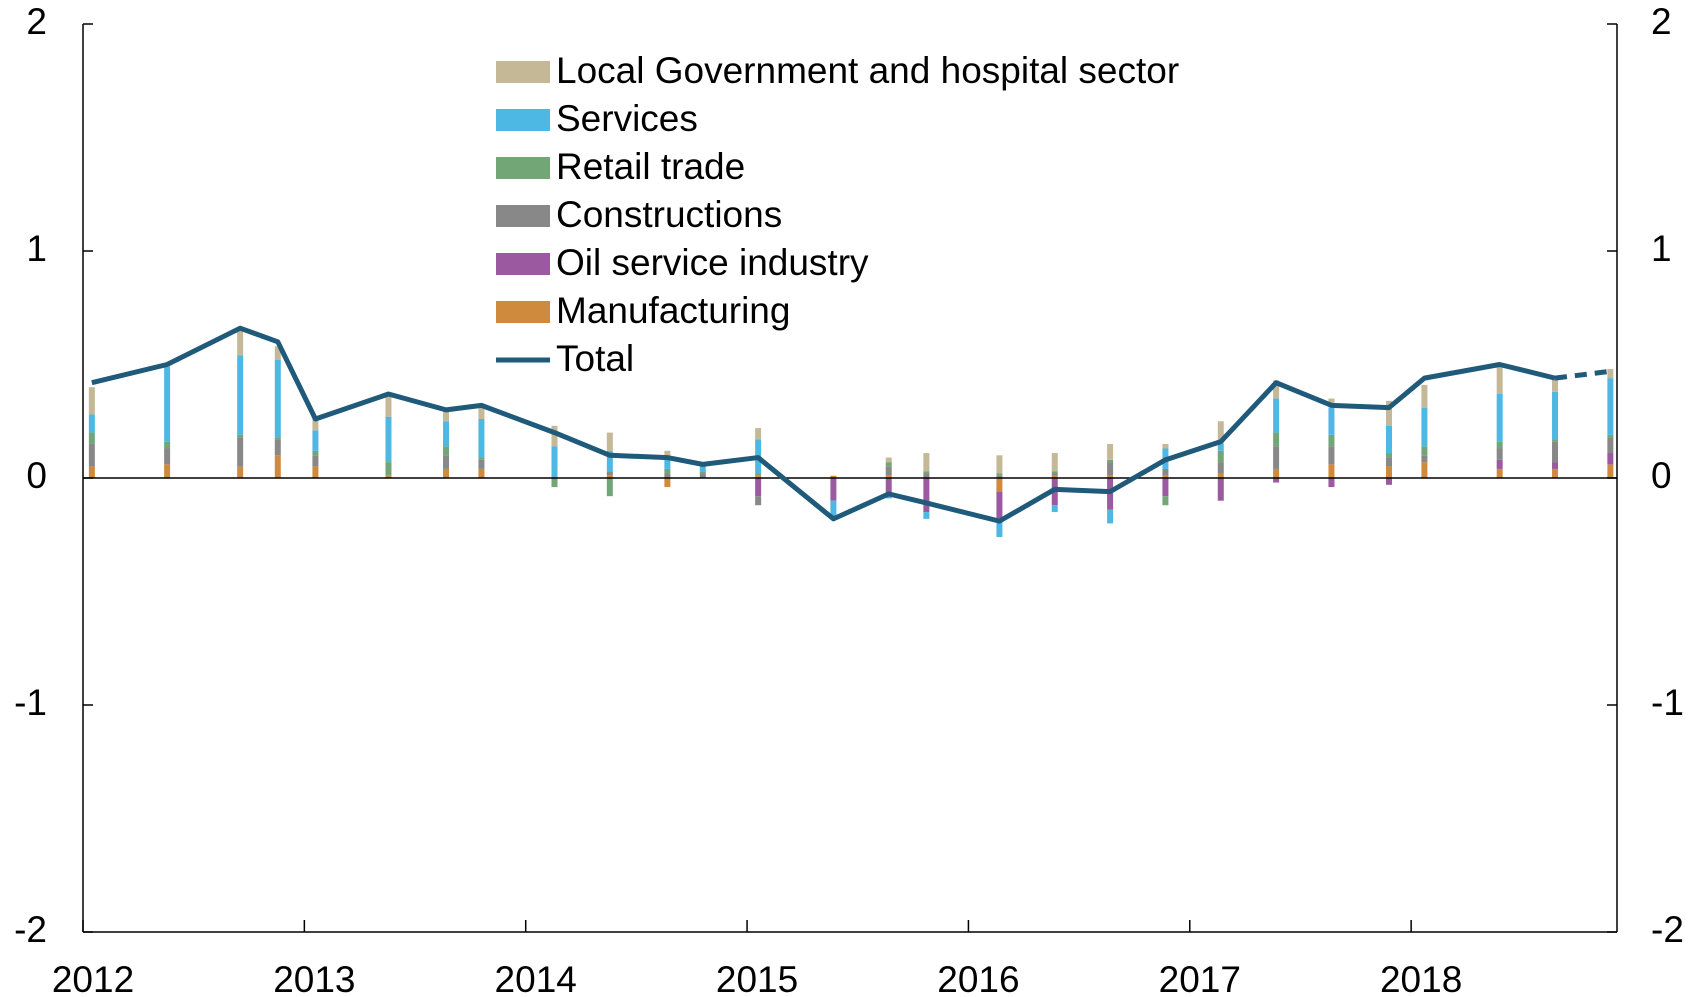 The height and width of the screenshot is (997, 1700). What do you see at coordinates (1200, 978) in the screenshot?
I see `x-tick-label: 2017` at bounding box center [1200, 978].